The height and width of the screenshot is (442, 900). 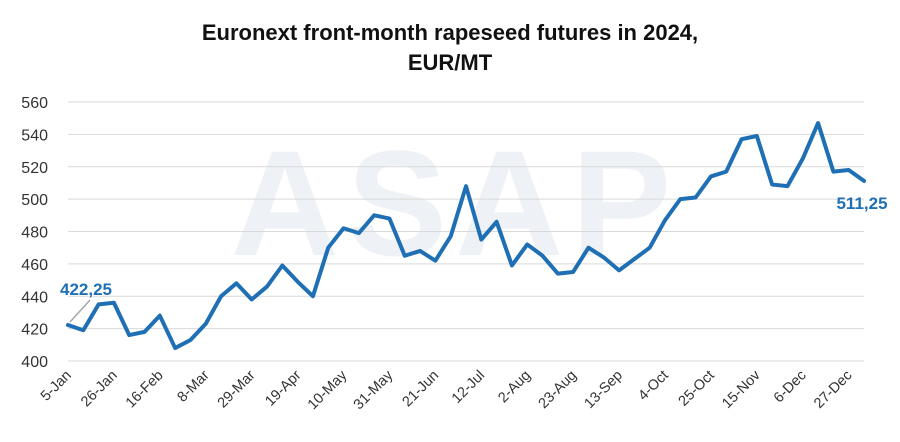 What do you see at coordinates (34, 233) in the screenshot?
I see `y-tick-label: 480` at bounding box center [34, 233].